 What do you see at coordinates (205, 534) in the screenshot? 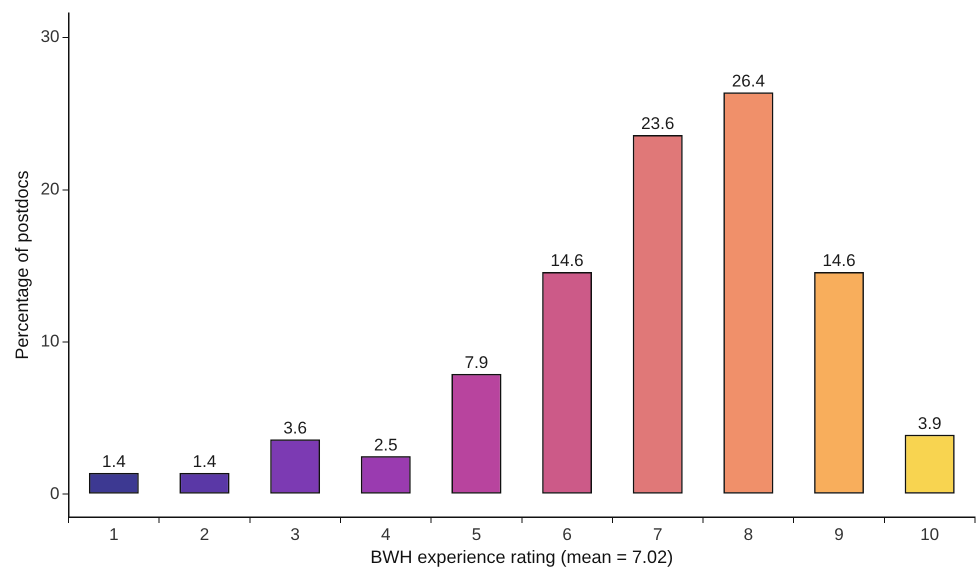
I see `x-tick-label: 2` at bounding box center [205, 534].